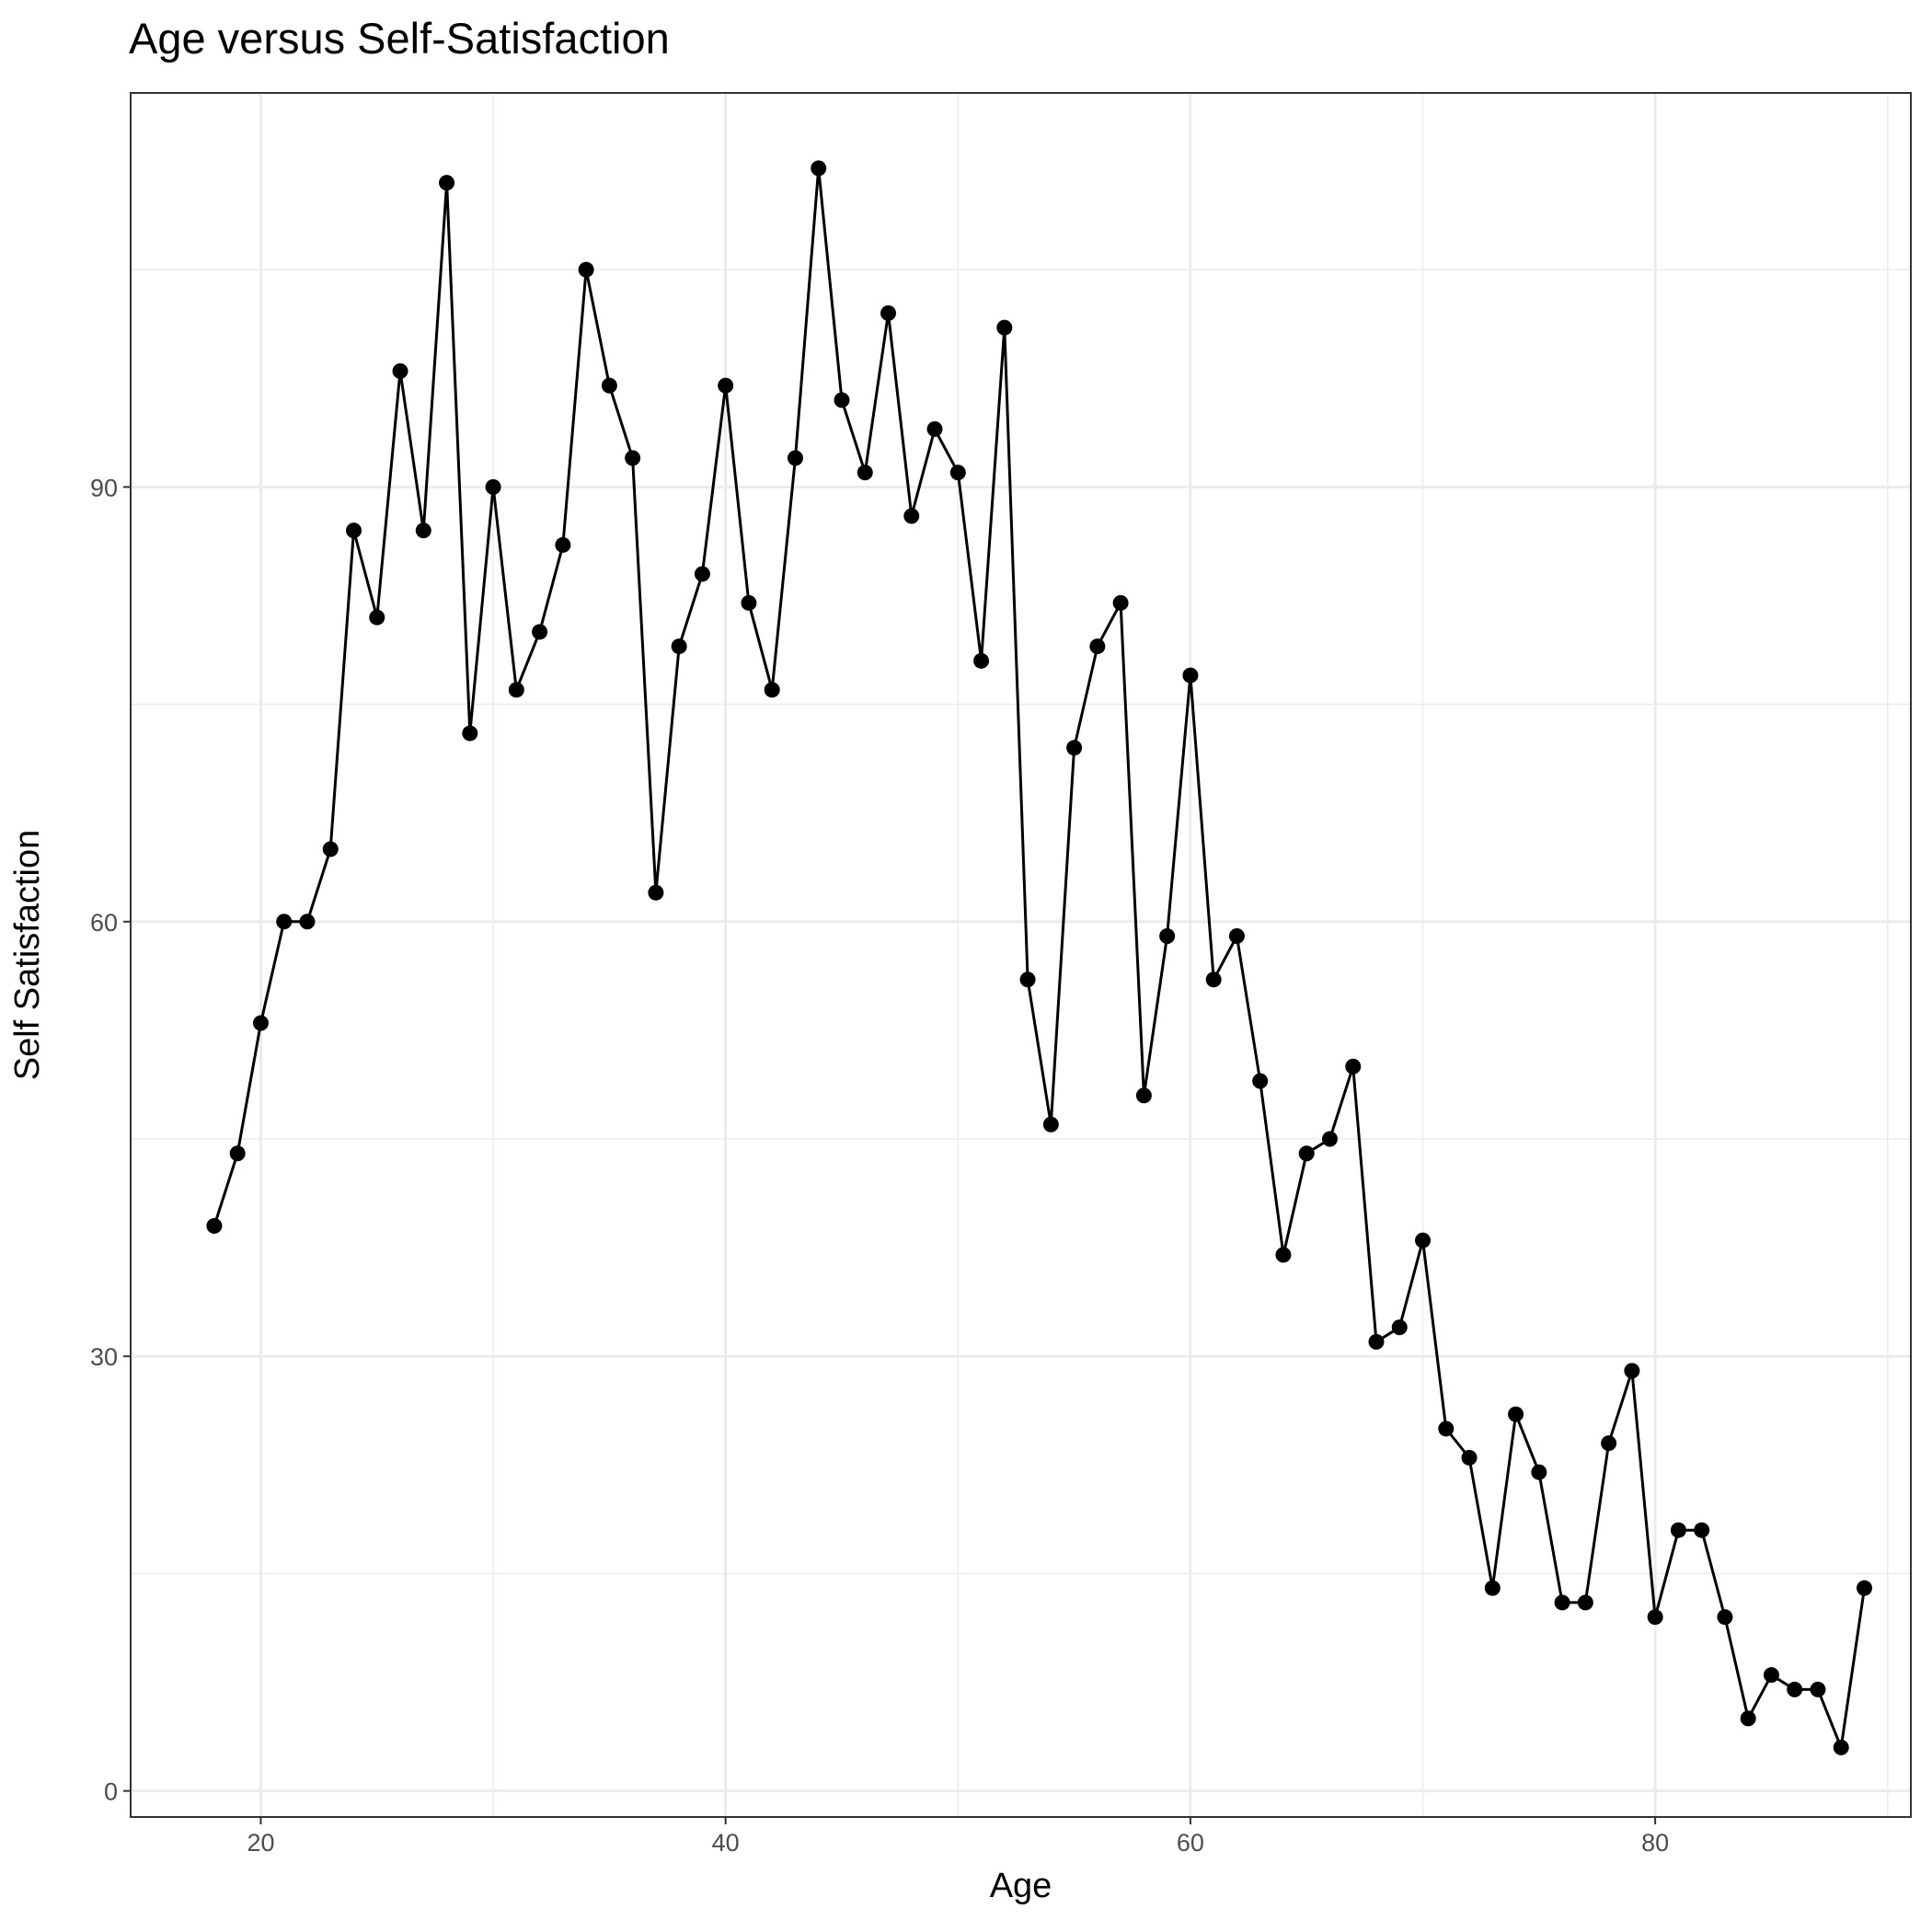 The width and height of the screenshot is (1932, 1932). Describe the element at coordinates (104, 487) in the screenshot. I see `y-tick-label: 90` at that location.